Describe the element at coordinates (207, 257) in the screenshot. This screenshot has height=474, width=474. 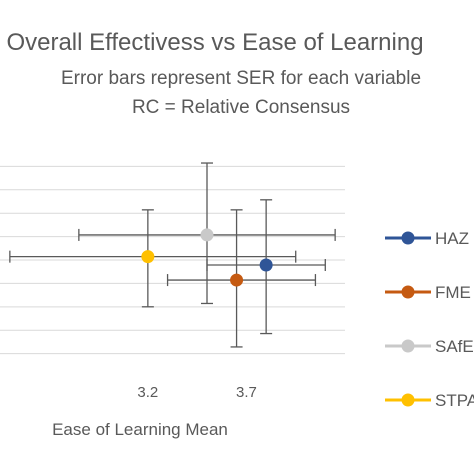
I see `data-points` at that location.